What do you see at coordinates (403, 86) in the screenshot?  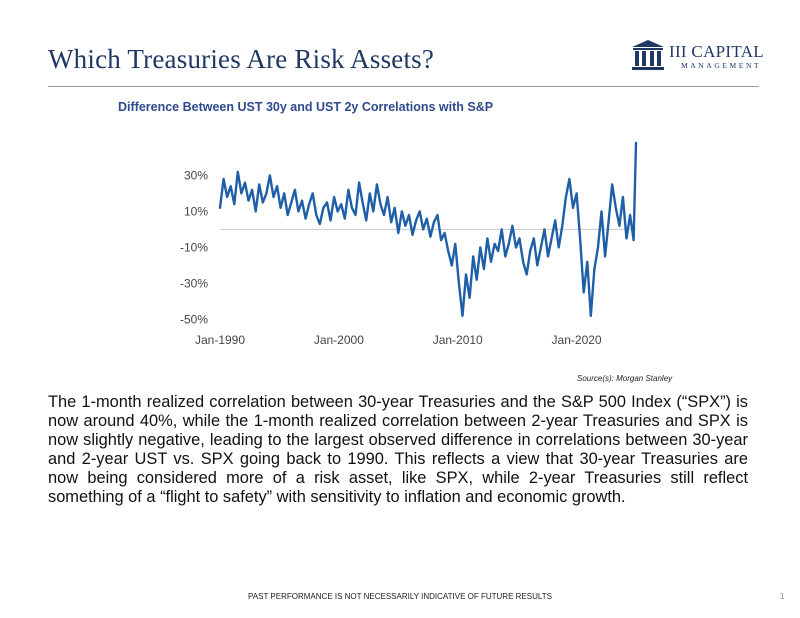 I see `header-divider` at bounding box center [403, 86].